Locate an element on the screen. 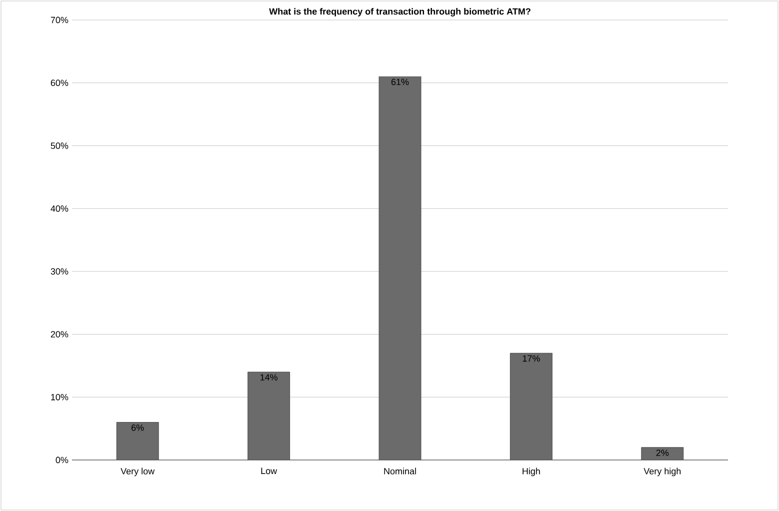  y-tick-label: 60% is located at coordinates (59, 83).